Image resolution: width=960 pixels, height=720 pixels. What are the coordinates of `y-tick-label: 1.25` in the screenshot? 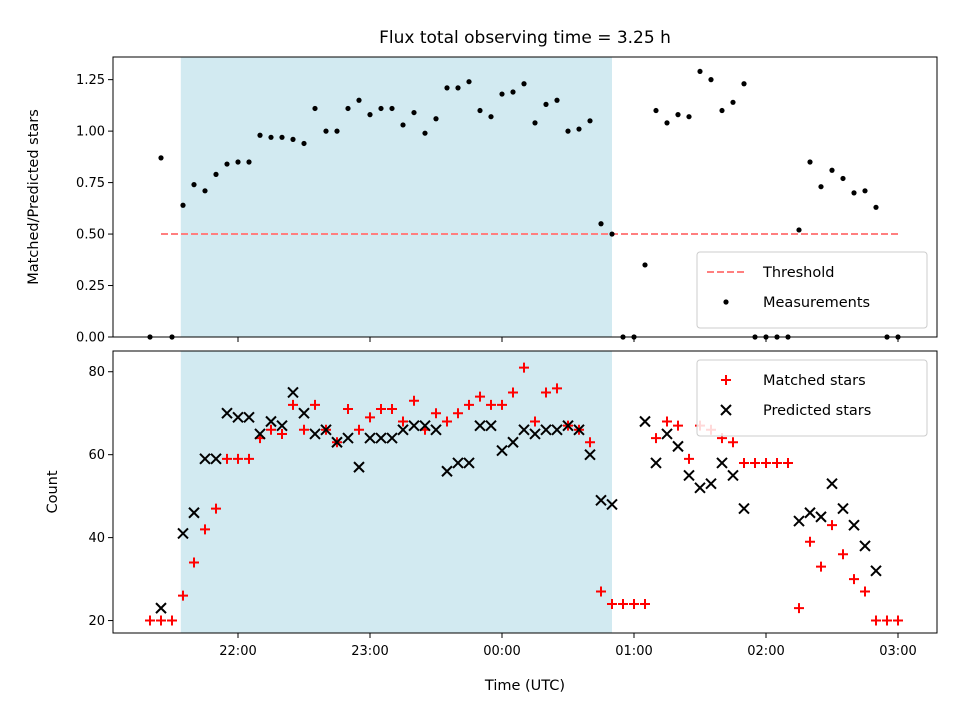 It's located at (90, 80).